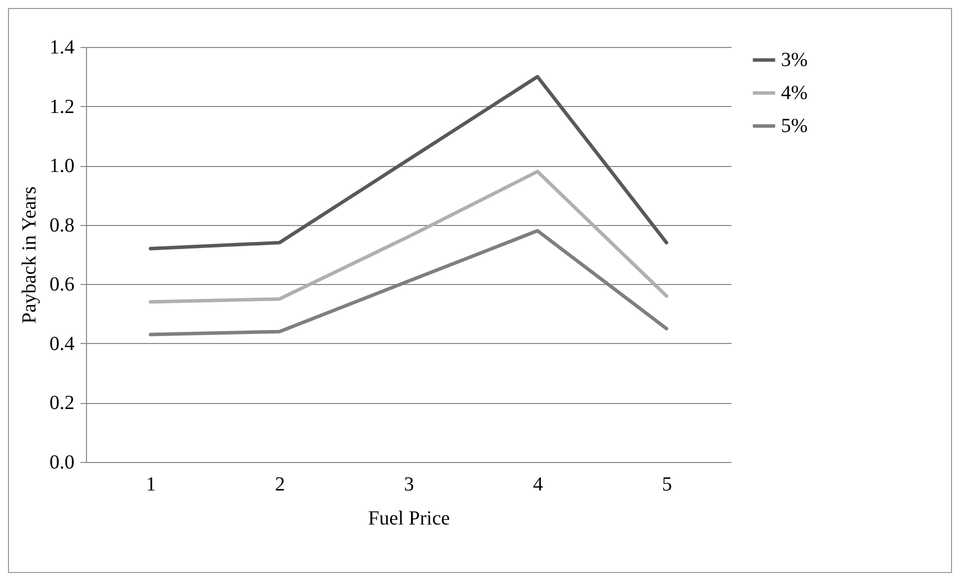  What do you see at coordinates (794, 60) in the screenshot?
I see `legend-label: 3%` at bounding box center [794, 60].